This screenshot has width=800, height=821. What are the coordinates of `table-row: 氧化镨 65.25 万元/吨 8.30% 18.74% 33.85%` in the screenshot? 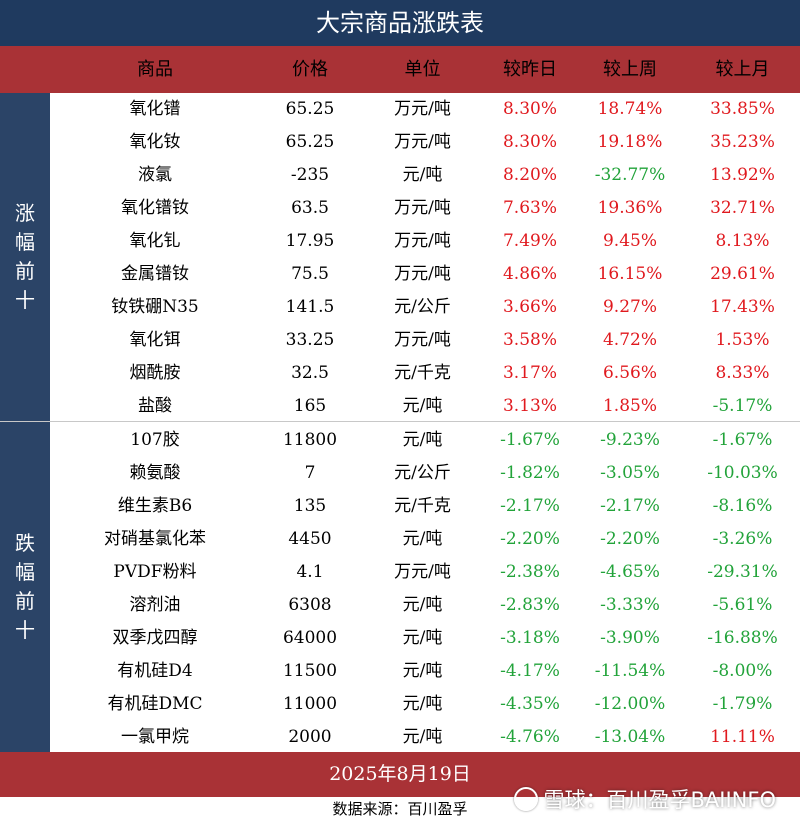 It's located at (400, 109).